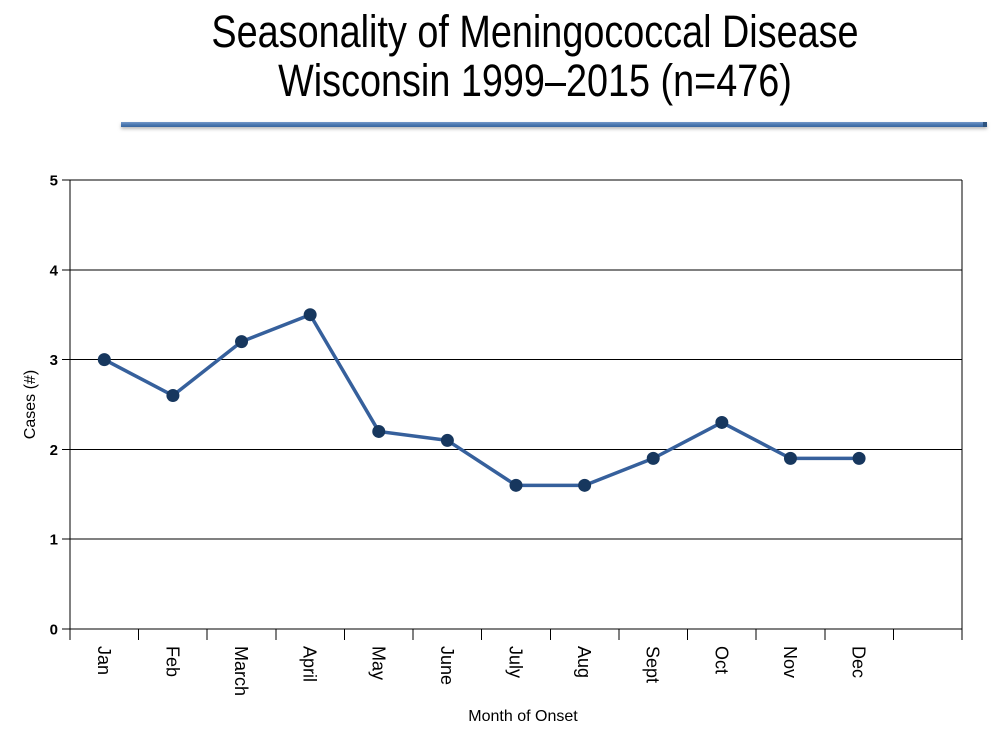 The height and width of the screenshot is (743, 1006). Describe the element at coordinates (523, 716) in the screenshot. I see `x-axis-title: Month of Onset` at that location.